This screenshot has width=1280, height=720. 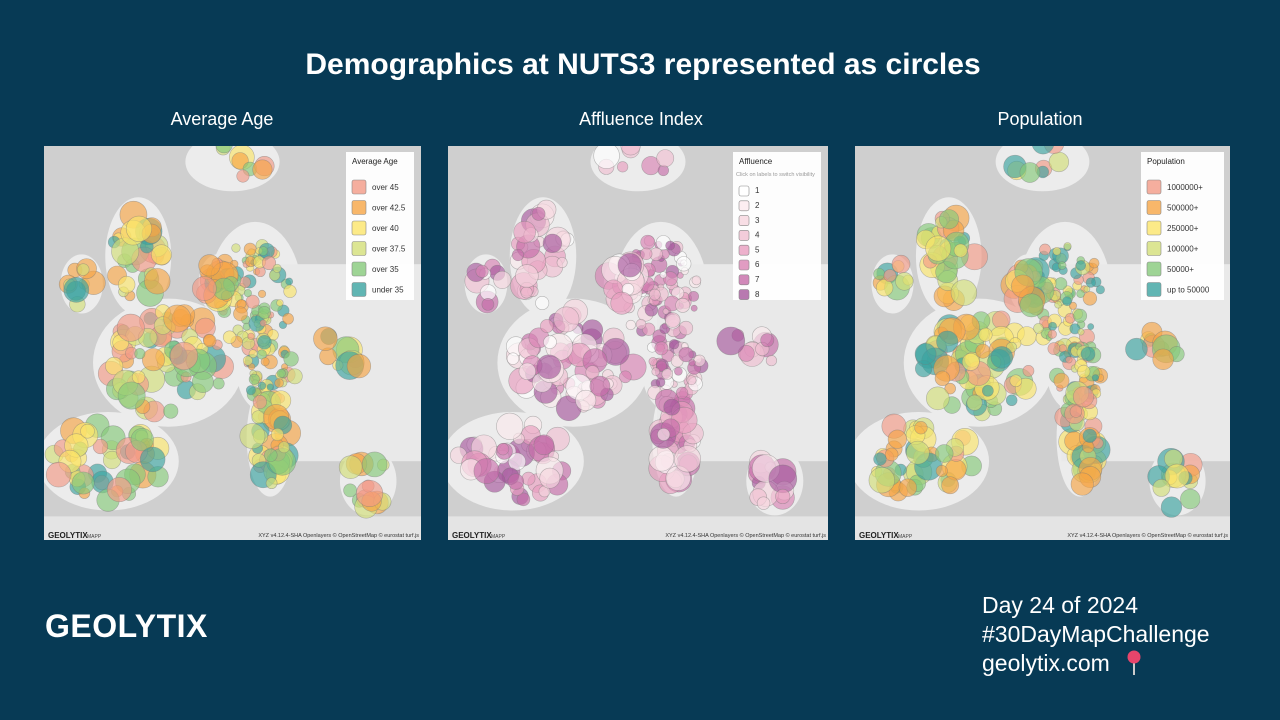 What do you see at coordinates (385, 228) in the screenshot?
I see `legend-label: over 40` at bounding box center [385, 228].